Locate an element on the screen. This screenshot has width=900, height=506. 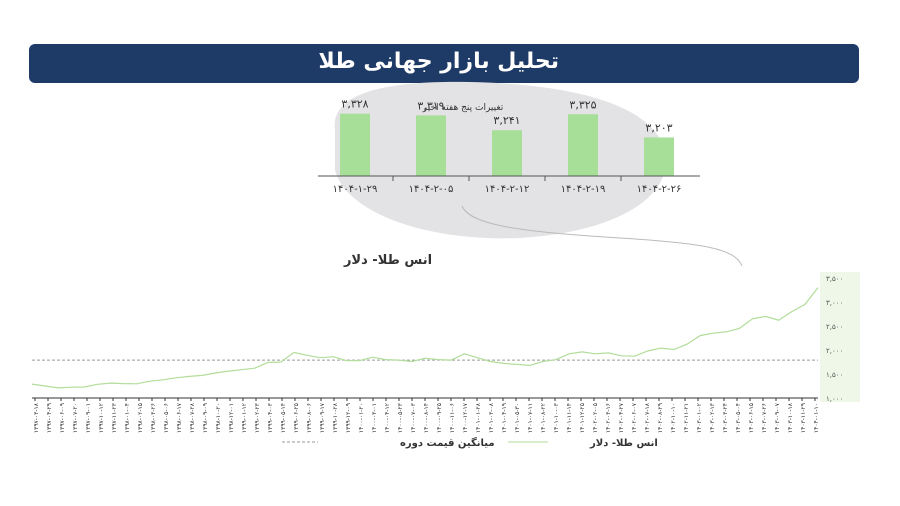
x-tick-label-31: ۱۴۰۰-۰۹-۲۵ is located at coordinates (439, 418).